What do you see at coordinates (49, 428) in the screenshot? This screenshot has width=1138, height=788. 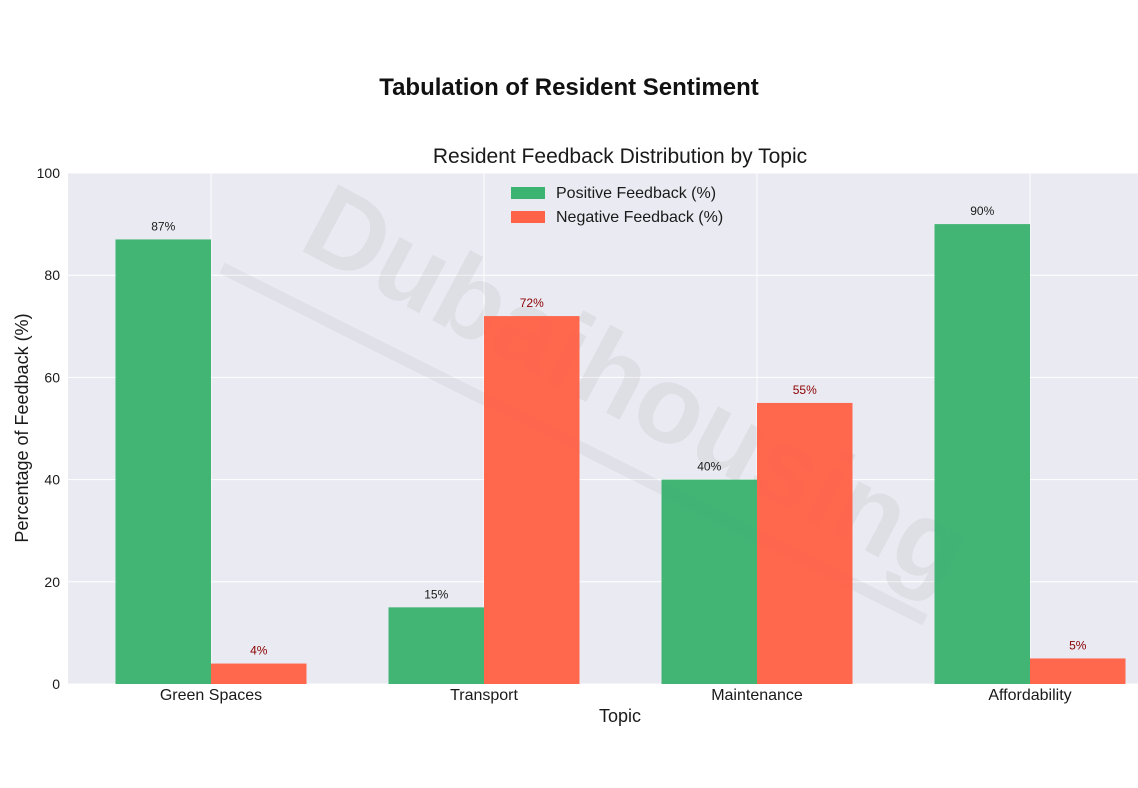 I see `y-axis-ticks: 0 20 40 60 80 100` at bounding box center [49, 428].